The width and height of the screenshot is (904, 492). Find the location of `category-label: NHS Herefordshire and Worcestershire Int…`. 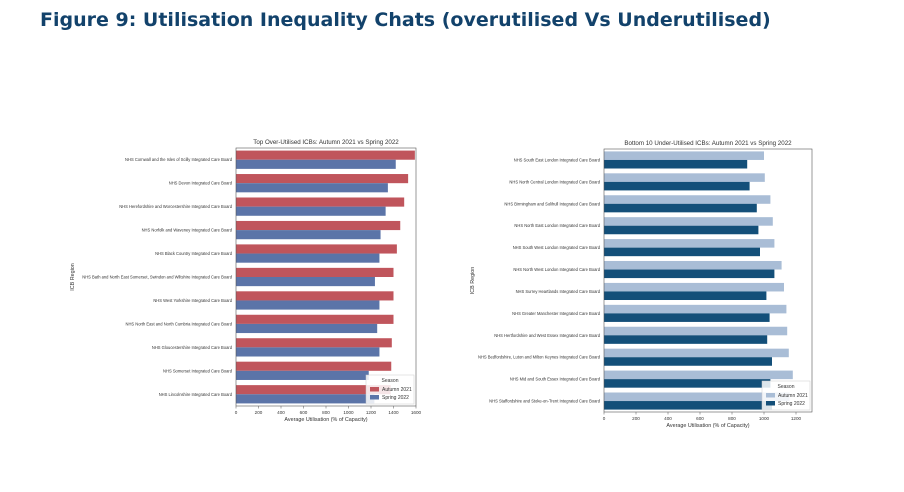

category-label: NHS Herefordshire and Worcestershire Int… is located at coordinates (176, 206).